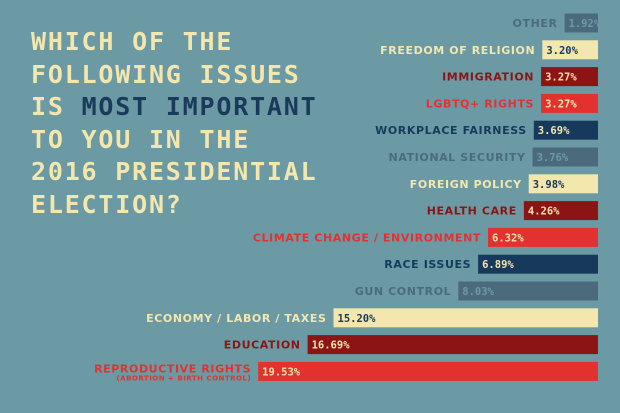 This screenshot has width=620, height=413. What do you see at coordinates (585, 24) in the screenshot?
I see `value-label-other: 1.92%` at bounding box center [585, 24].